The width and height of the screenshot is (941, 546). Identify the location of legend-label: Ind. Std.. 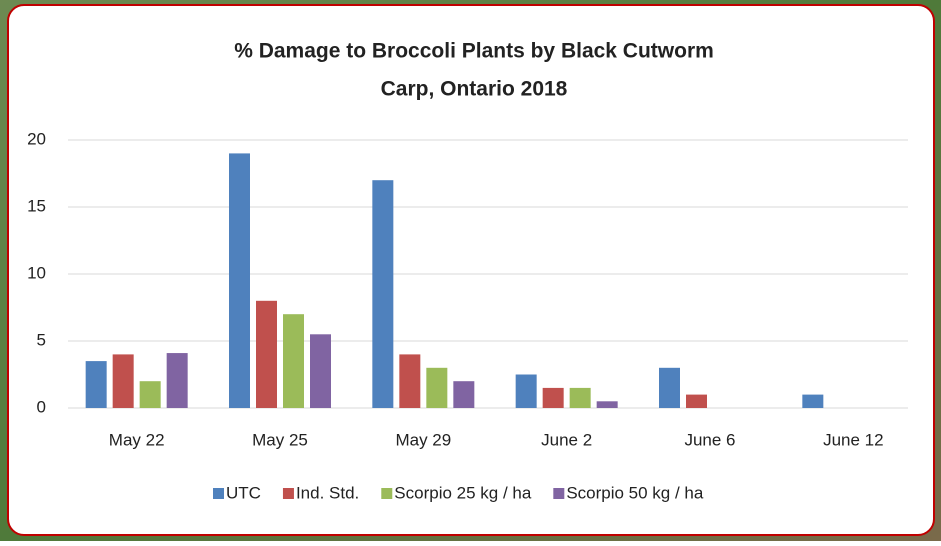
(327, 492).